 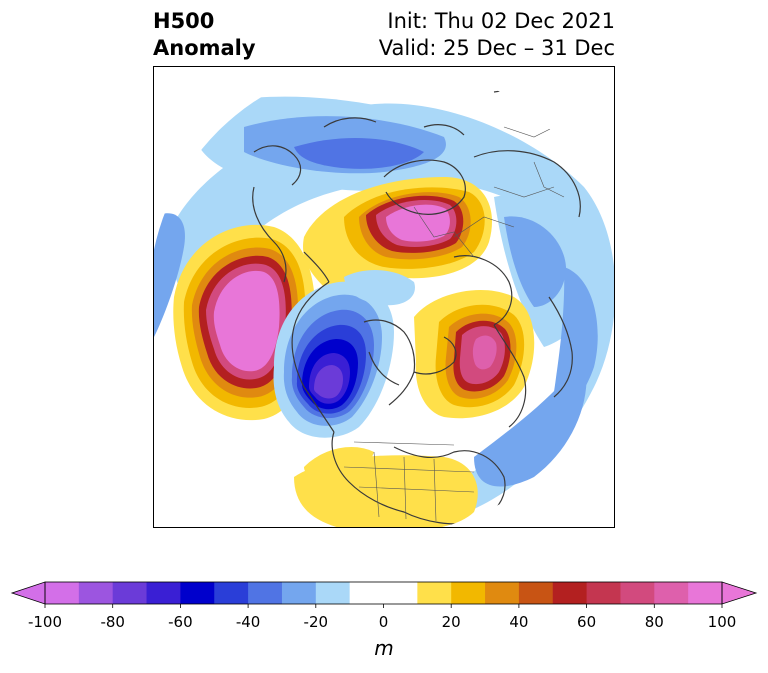 I want to click on colorbar-over-arrow, so click(x=739, y=593).